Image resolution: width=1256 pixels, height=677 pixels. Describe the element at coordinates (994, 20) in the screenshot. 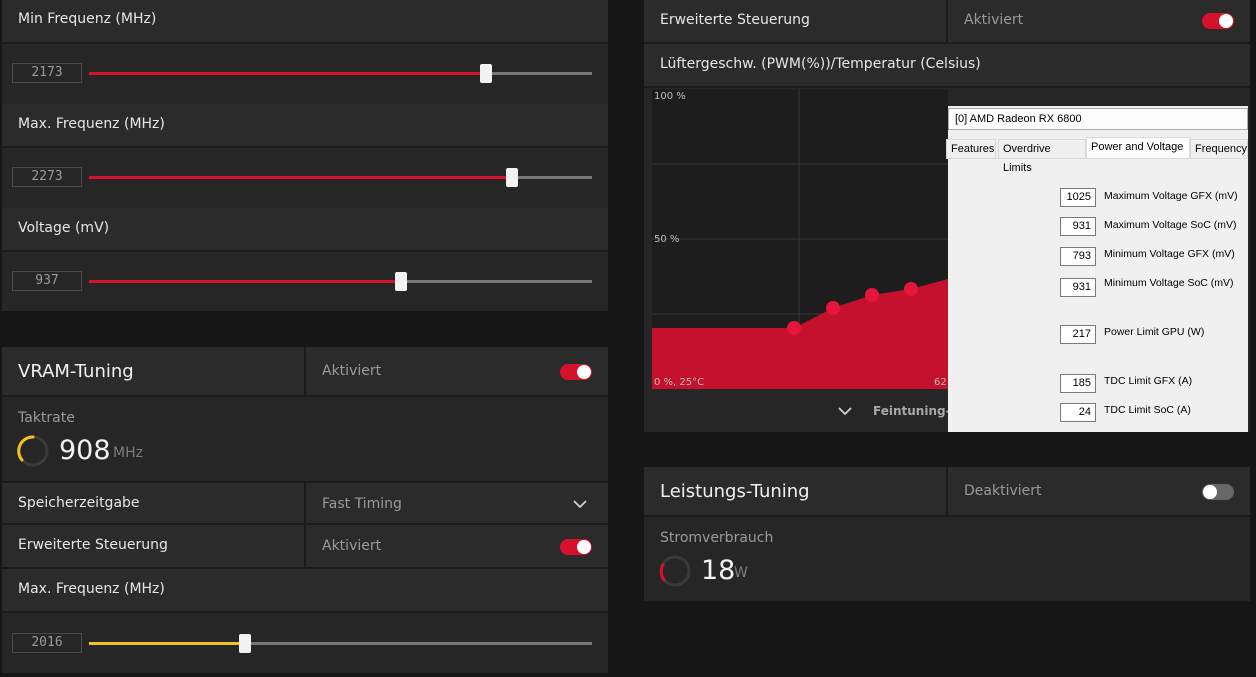

I see `fan-advanced-status: Aktiviert` at that location.